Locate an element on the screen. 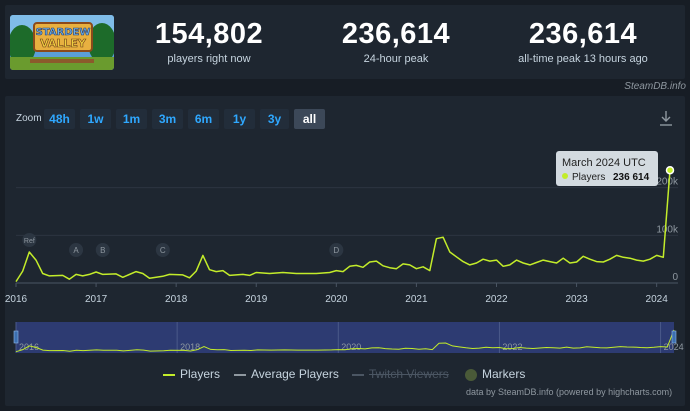 Image resolution: width=690 pixels, height=411 pixels. hover-point is located at coordinates (670, 170).